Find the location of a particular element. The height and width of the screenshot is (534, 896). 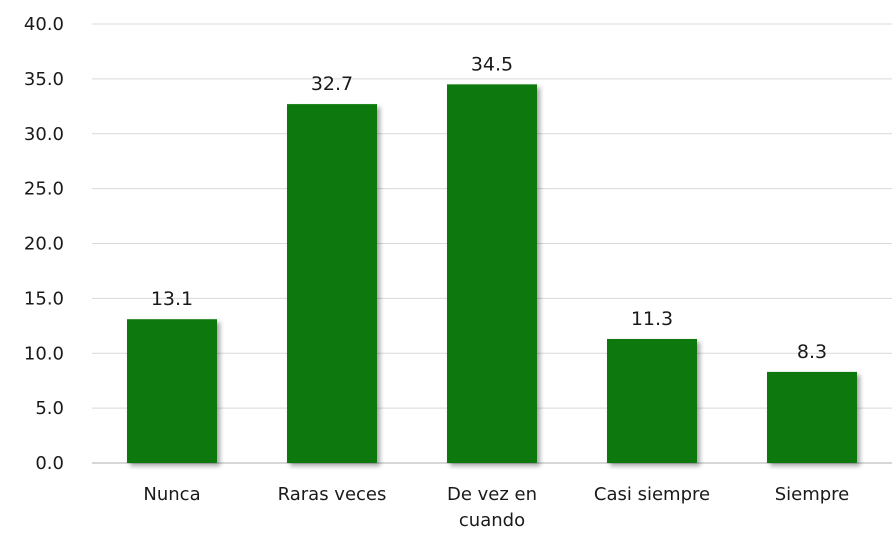

category-label: De vez en is located at coordinates (492, 494).